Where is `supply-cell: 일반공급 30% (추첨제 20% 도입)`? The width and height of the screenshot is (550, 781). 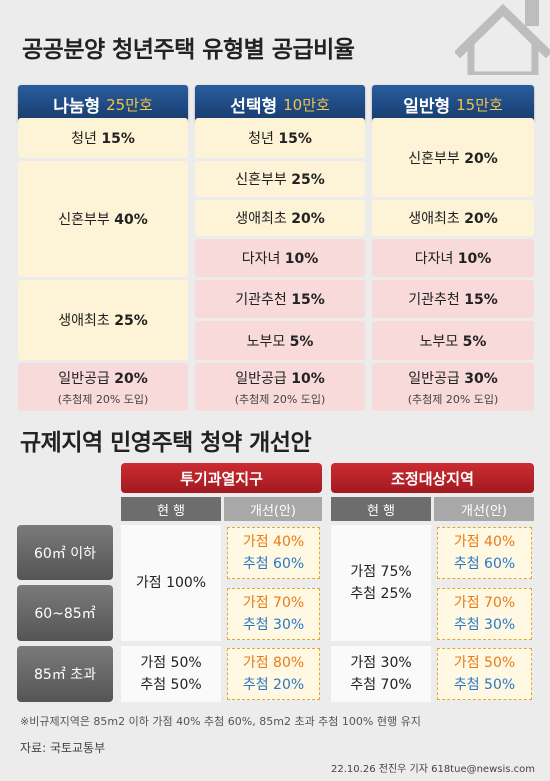 supply-cell: 일반공급 30% (추첨제 20% 도입) is located at coordinates (453, 387).